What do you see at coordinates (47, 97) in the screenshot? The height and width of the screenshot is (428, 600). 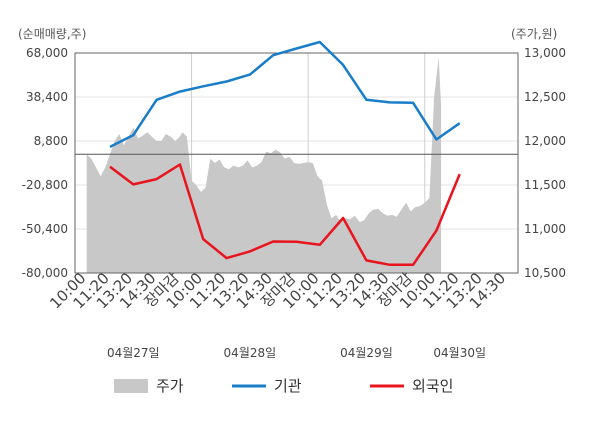 I see `left-tick-label: 38,400` at bounding box center [47, 97].